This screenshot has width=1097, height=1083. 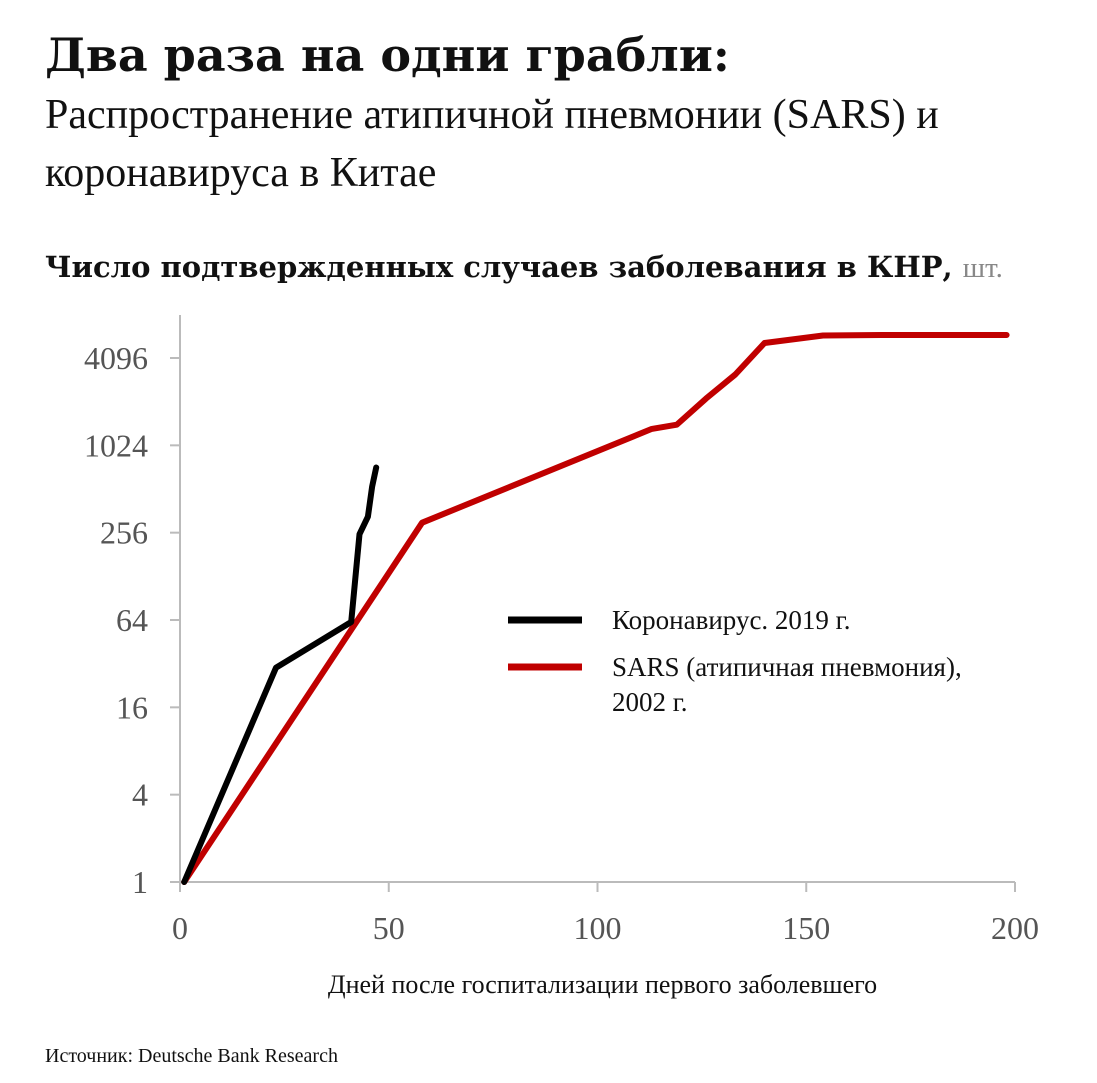 What do you see at coordinates (731, 620) in the screenshot?
I see `legend-label: Коронавирус. 2019 г.` at bounding box center [731, 620].